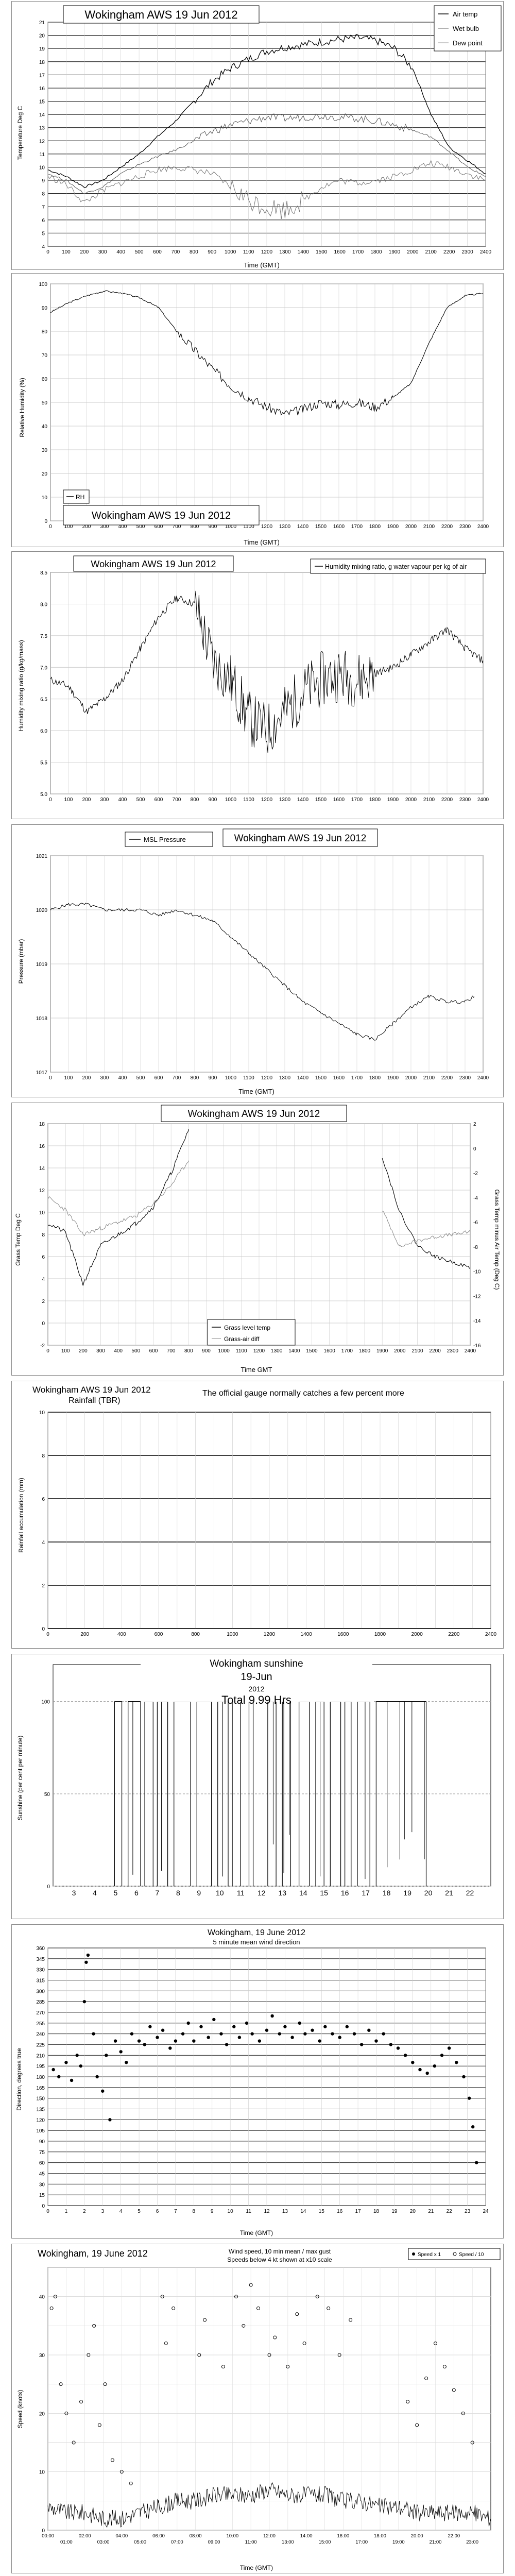 The image size is (515, 2576). Describe the element at coordinates (44, 181) in the screenshot. I see `y-tick-label: 9` at that location.